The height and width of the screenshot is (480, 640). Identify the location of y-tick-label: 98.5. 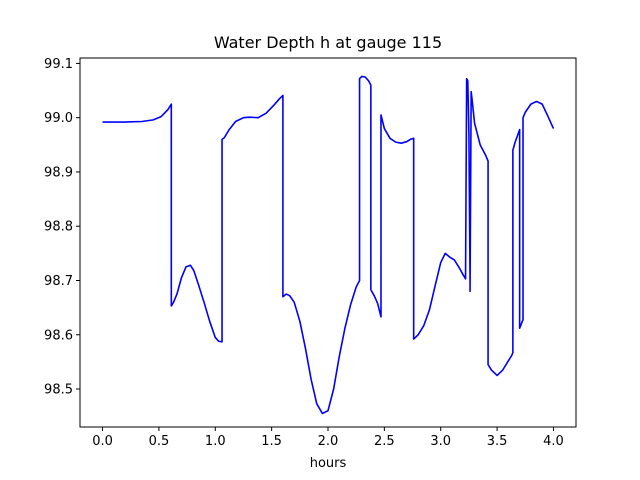
(58, 390).